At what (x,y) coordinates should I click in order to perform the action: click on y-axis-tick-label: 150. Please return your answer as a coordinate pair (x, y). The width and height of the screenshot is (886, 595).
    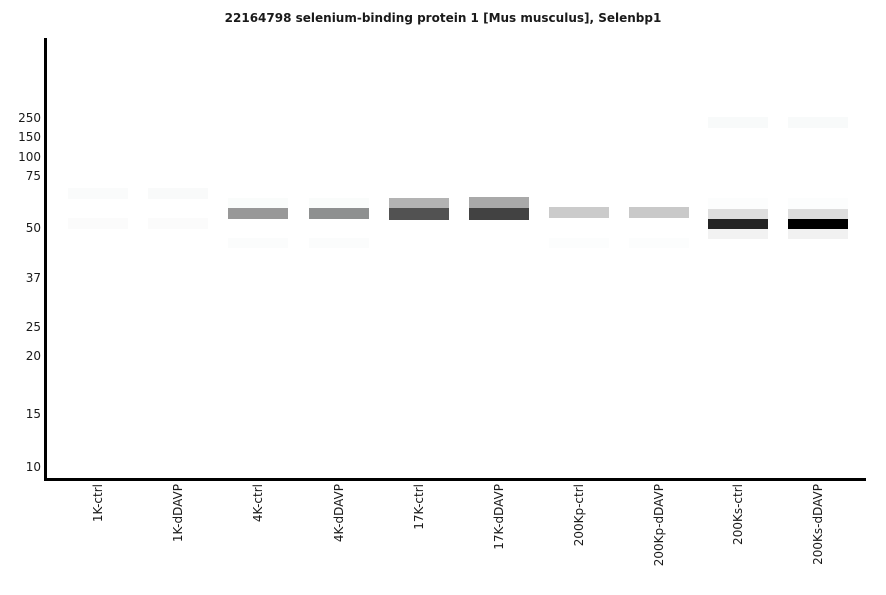
    Looking at the image, I should click on (29, 137).